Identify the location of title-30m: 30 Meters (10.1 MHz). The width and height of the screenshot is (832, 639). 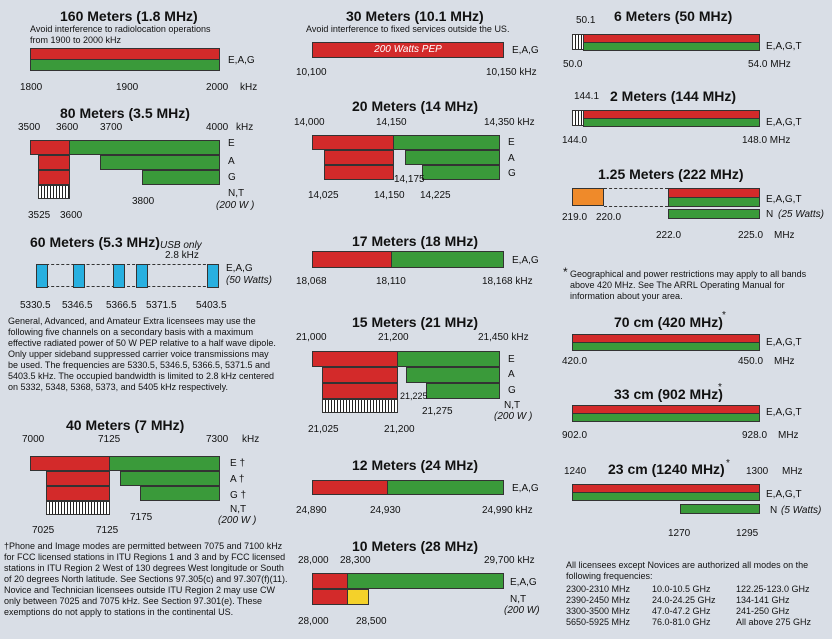
(415, 16).